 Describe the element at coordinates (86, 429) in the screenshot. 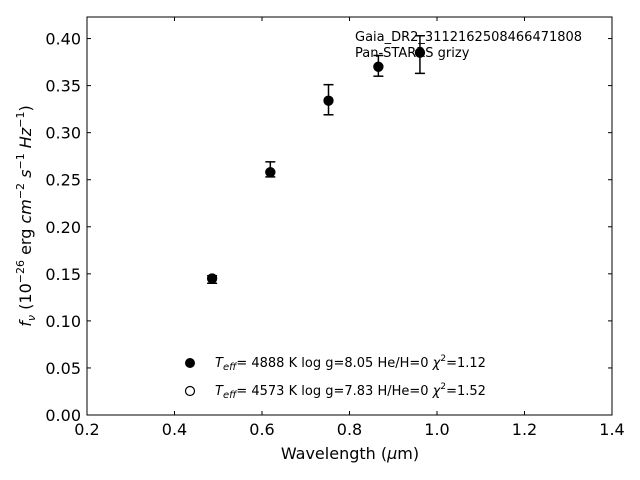

I see `x-tick-label: 0.2` at that location.